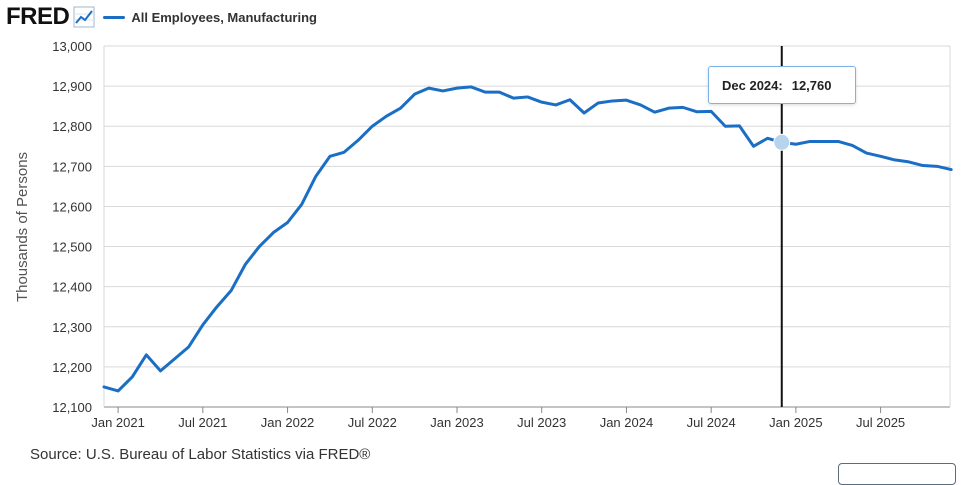 The height and width of the screenshot is (485, 969). What do you see at coordinates (224, 17) in the screenshot?
I see `legend-label: All Employees, Manufacturing` at bounding box center [224, 17].